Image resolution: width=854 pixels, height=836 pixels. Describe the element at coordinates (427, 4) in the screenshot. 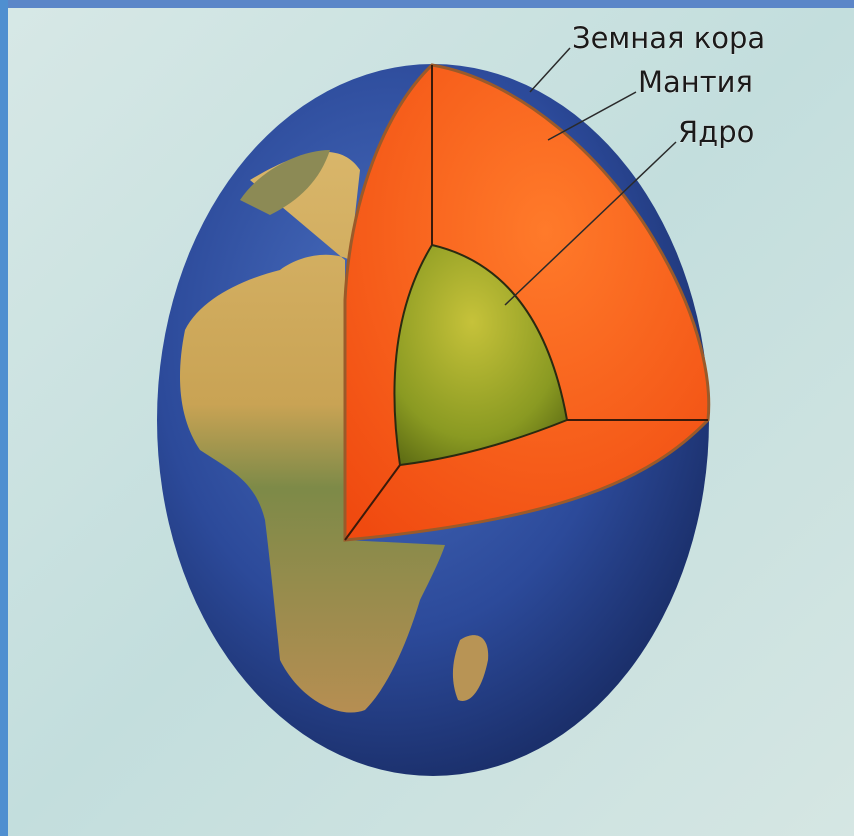

I see `top-border` at that location.